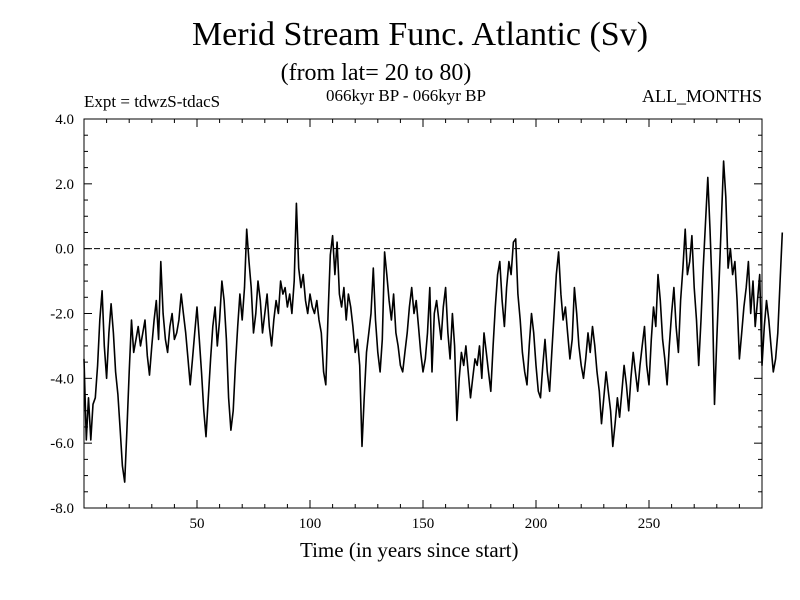 This screenshot has height=600, width=800. Describe the element at coordinates (702, 96) in the screenshot. I see `months-label: ALL_MONTHS` at that location.